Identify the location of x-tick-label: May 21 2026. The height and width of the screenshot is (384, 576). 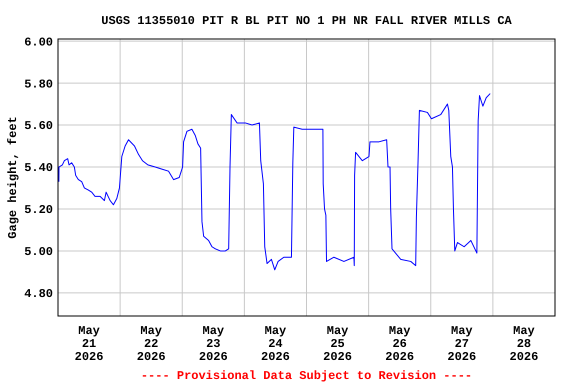
(89, 344).